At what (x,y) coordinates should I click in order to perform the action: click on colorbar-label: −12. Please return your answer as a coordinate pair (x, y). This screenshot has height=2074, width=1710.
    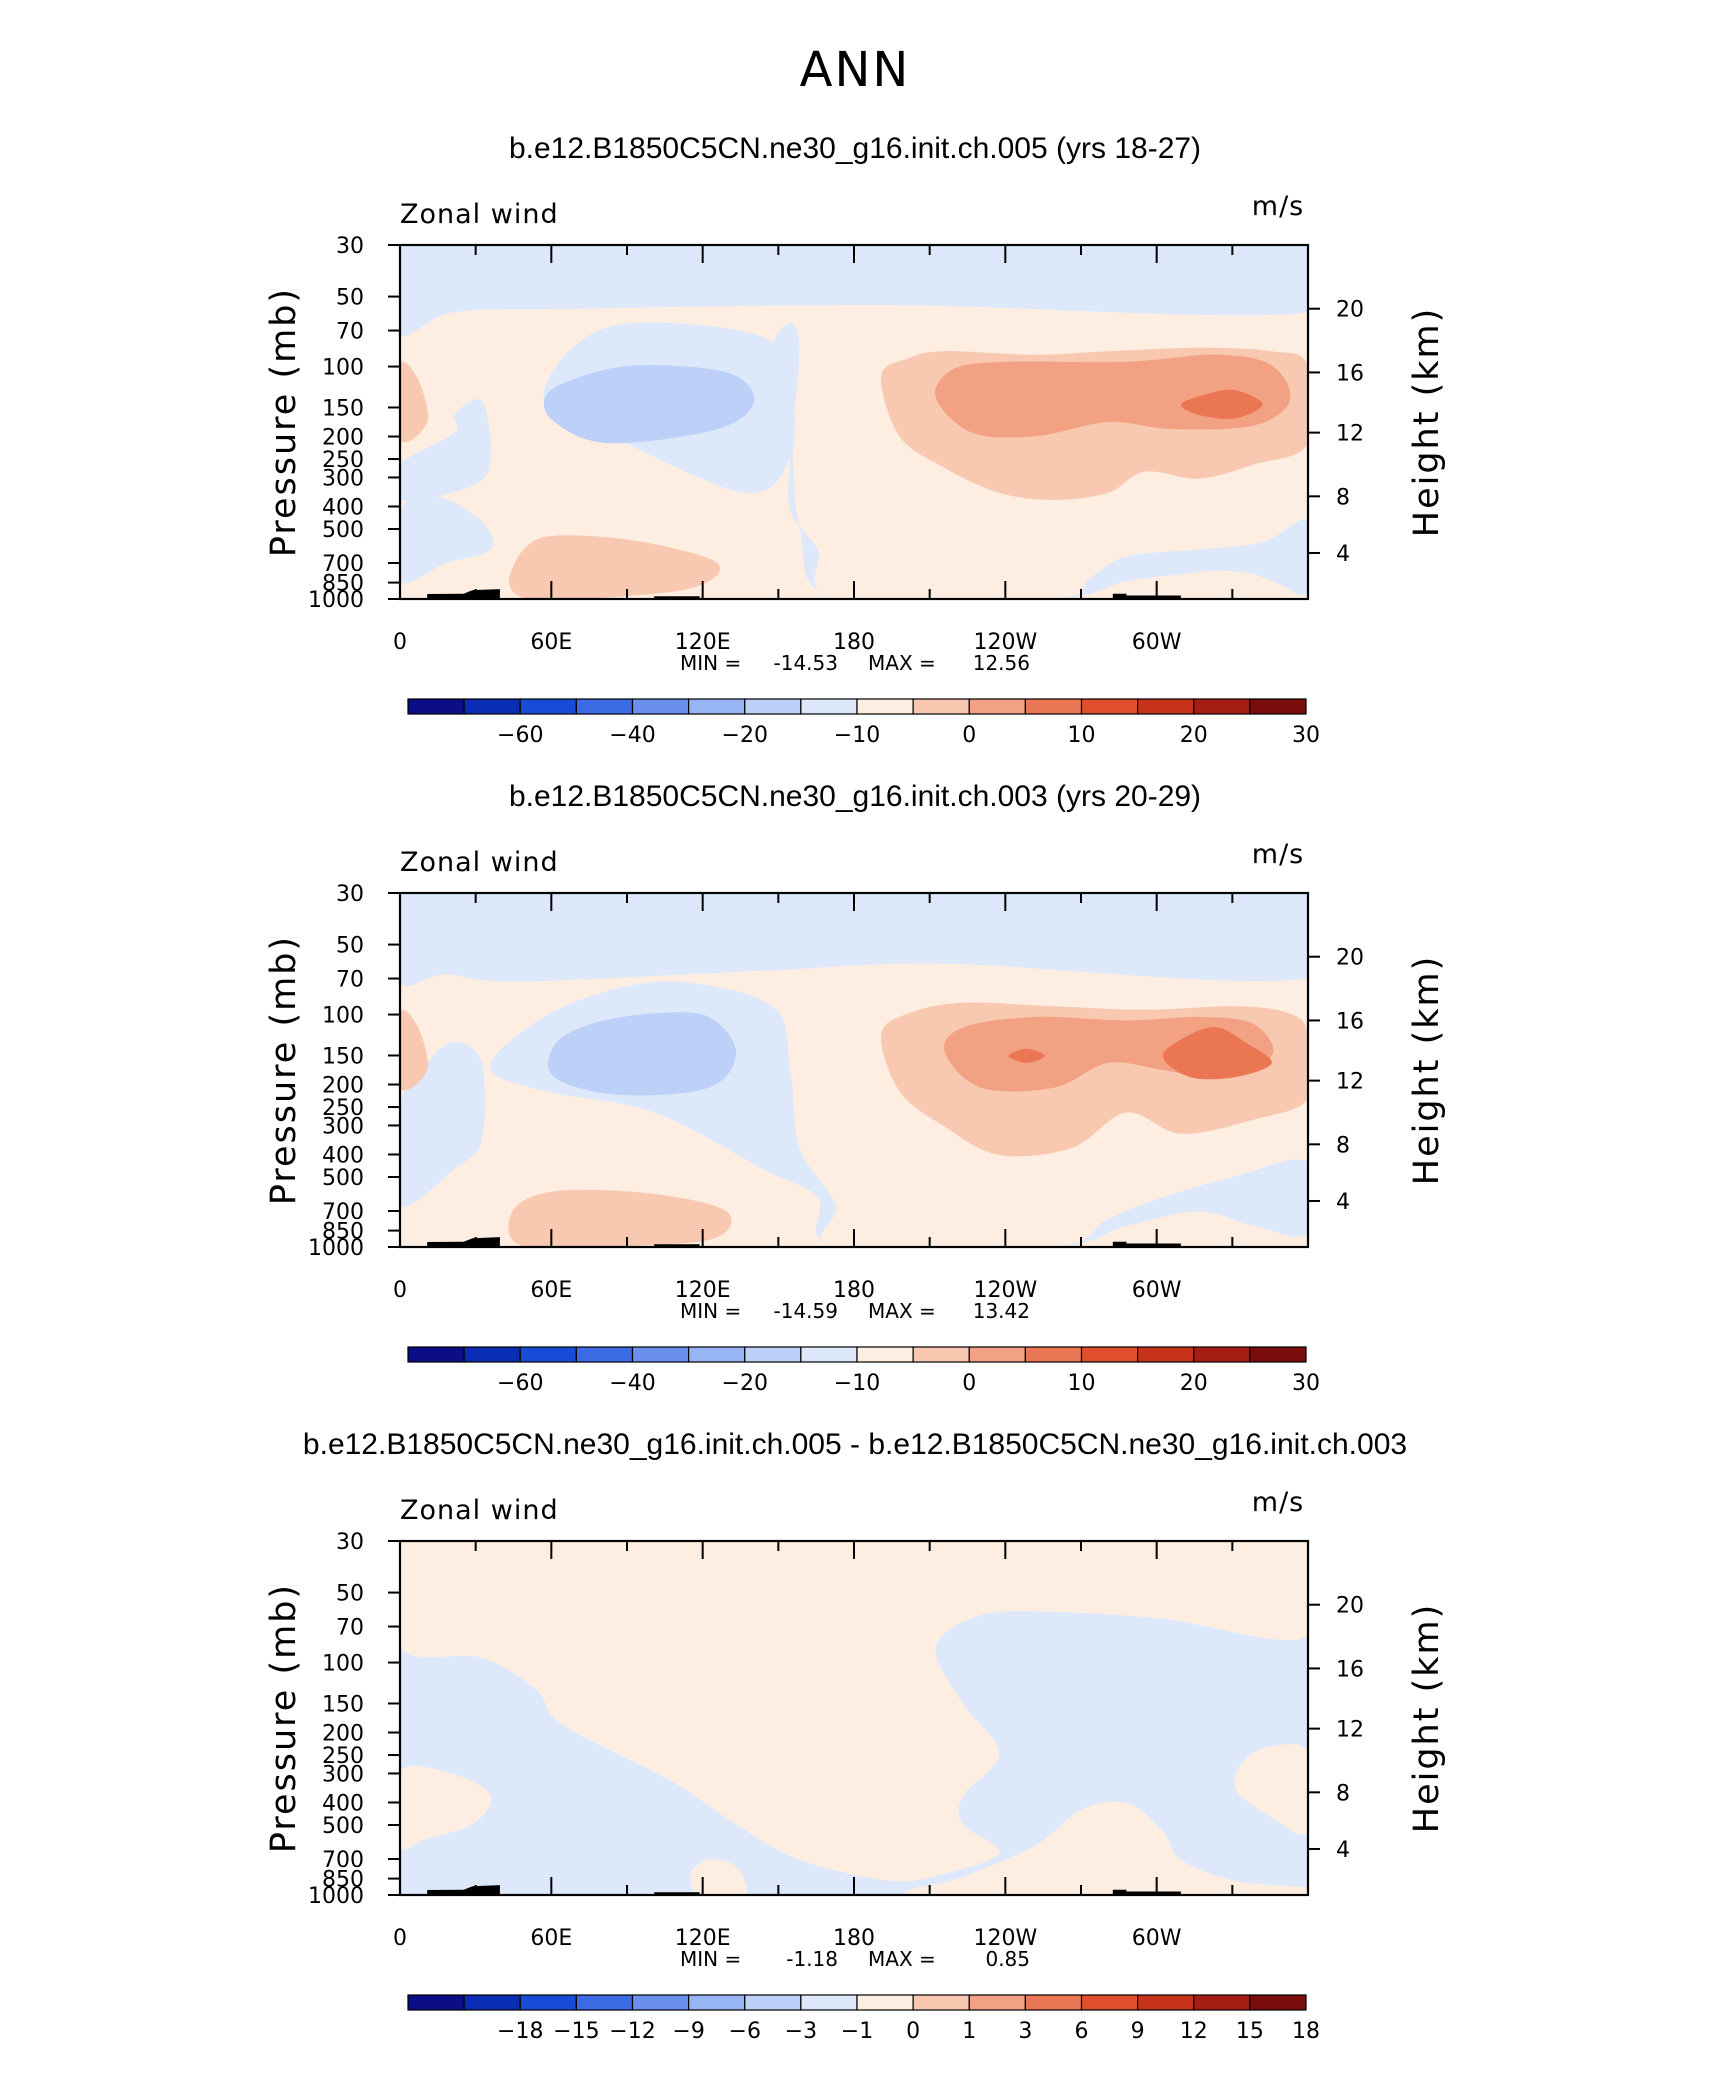
    Looking at the image, I should click on (632, 2031).